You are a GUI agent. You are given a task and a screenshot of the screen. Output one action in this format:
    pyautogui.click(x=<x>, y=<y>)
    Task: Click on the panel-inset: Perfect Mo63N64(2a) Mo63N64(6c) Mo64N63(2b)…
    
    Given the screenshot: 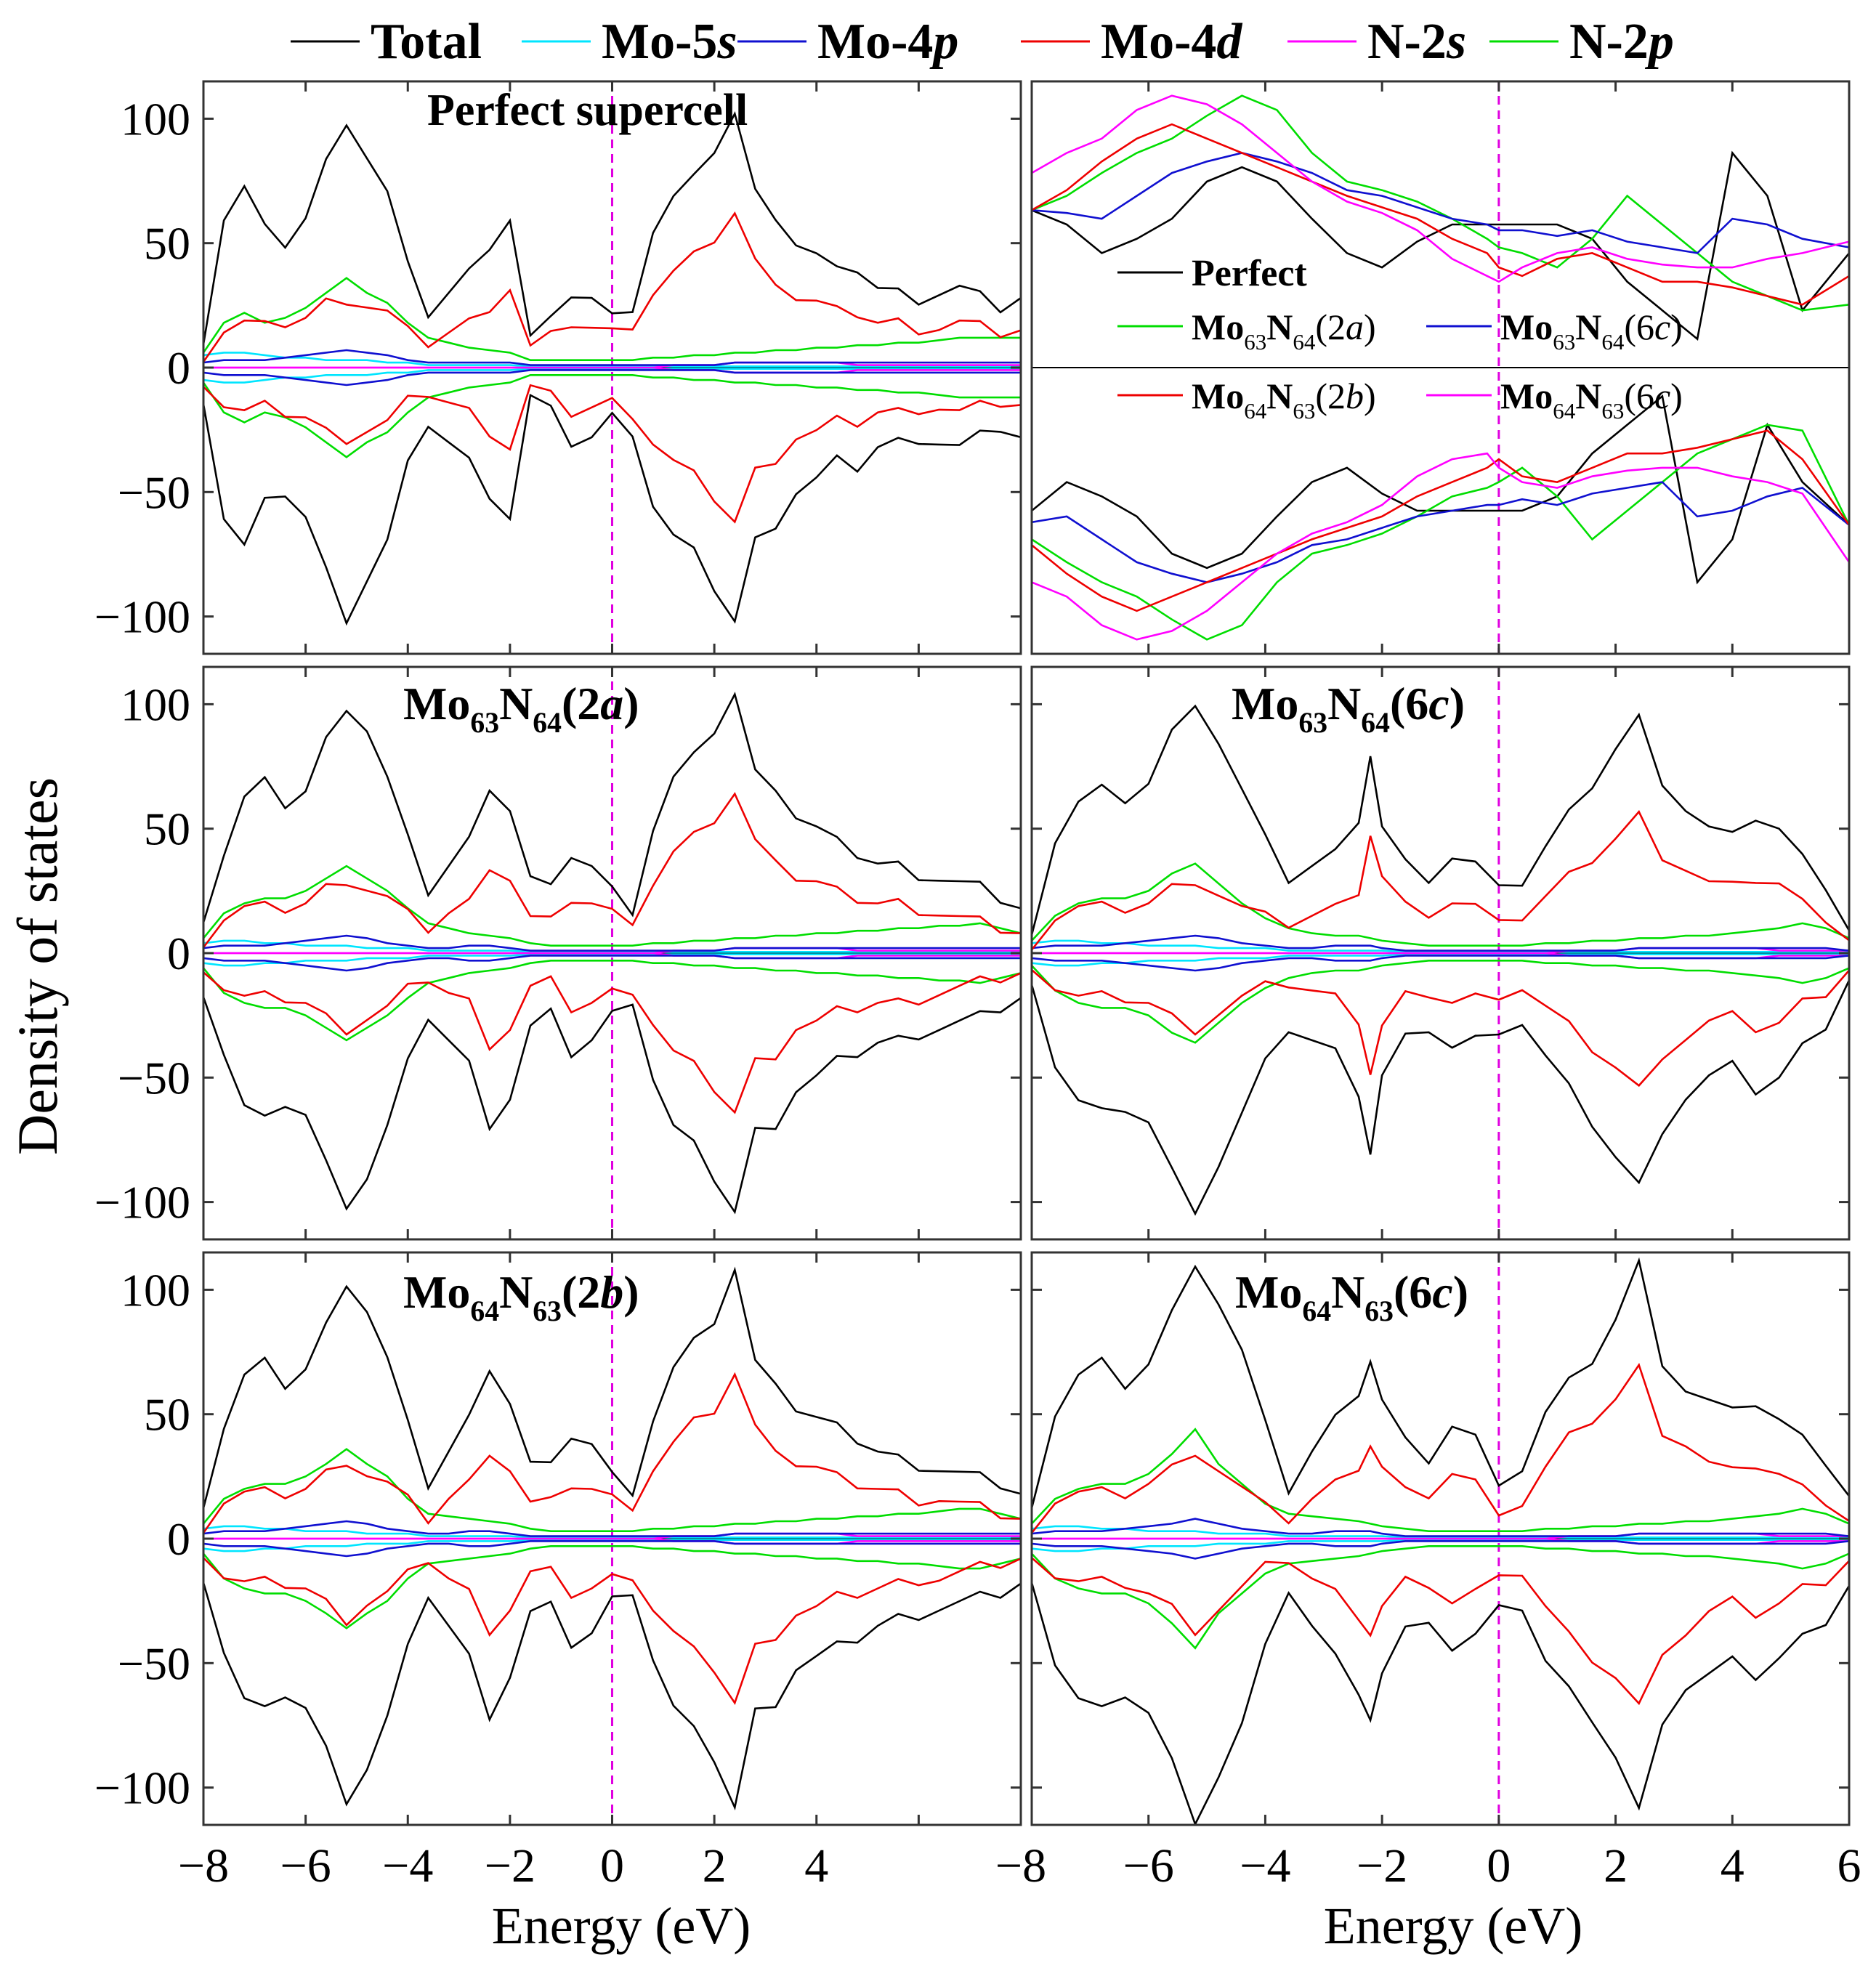 What is the action you would take?
    pyautogui.click(x=1440, y=367)
    